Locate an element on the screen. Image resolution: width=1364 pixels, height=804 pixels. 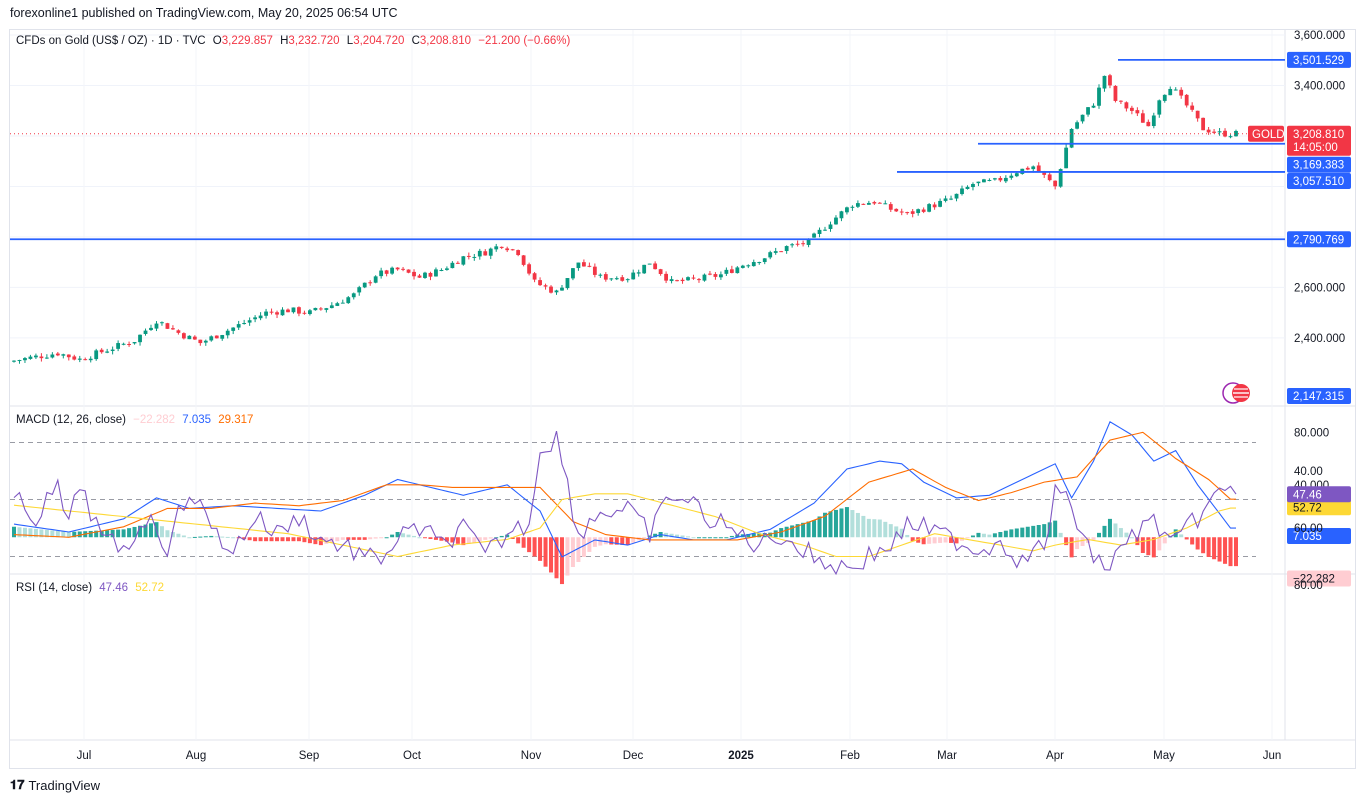
macd-tick: 80.000 is located at coordinates (1311, 433).